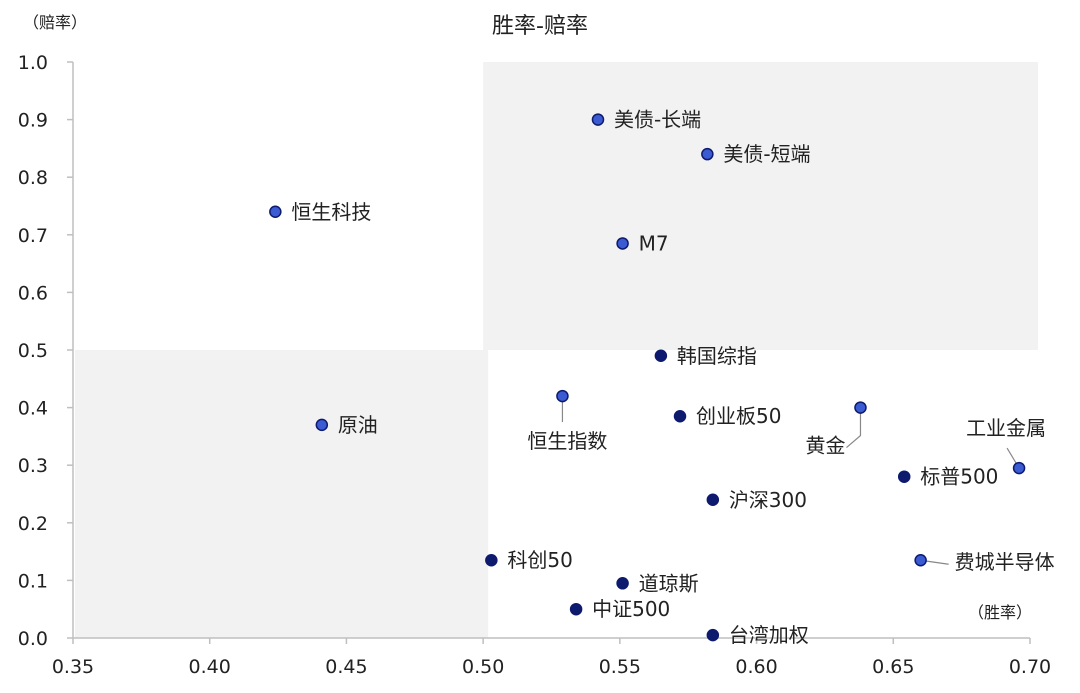 This screenshot has height=693, width=1080. I want to click on y-tick-label: 0.3, so click(33, 466).